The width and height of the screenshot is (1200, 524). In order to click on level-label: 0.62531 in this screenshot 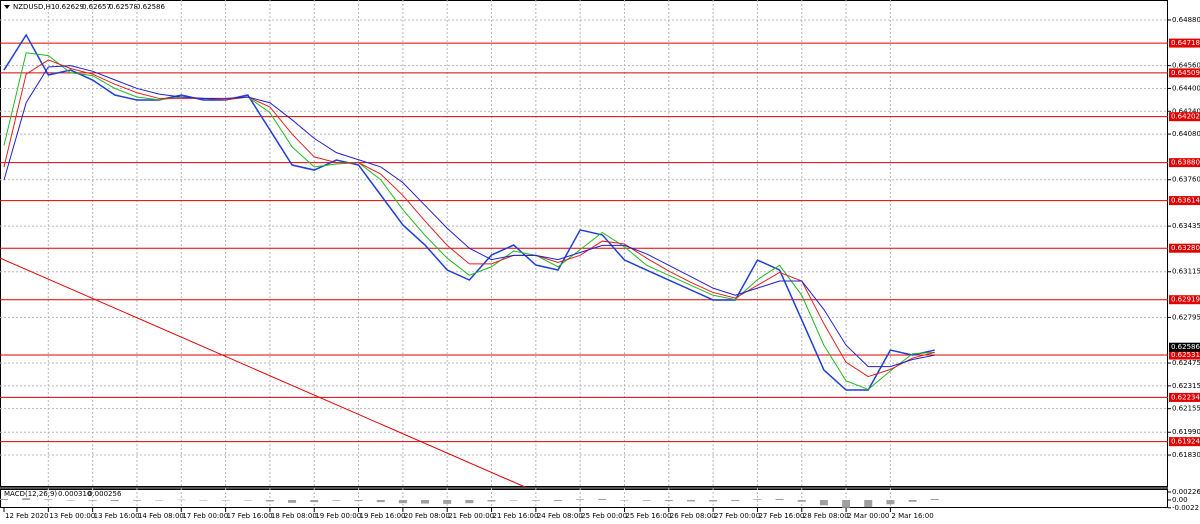, I will do `click(1185, 355)`.